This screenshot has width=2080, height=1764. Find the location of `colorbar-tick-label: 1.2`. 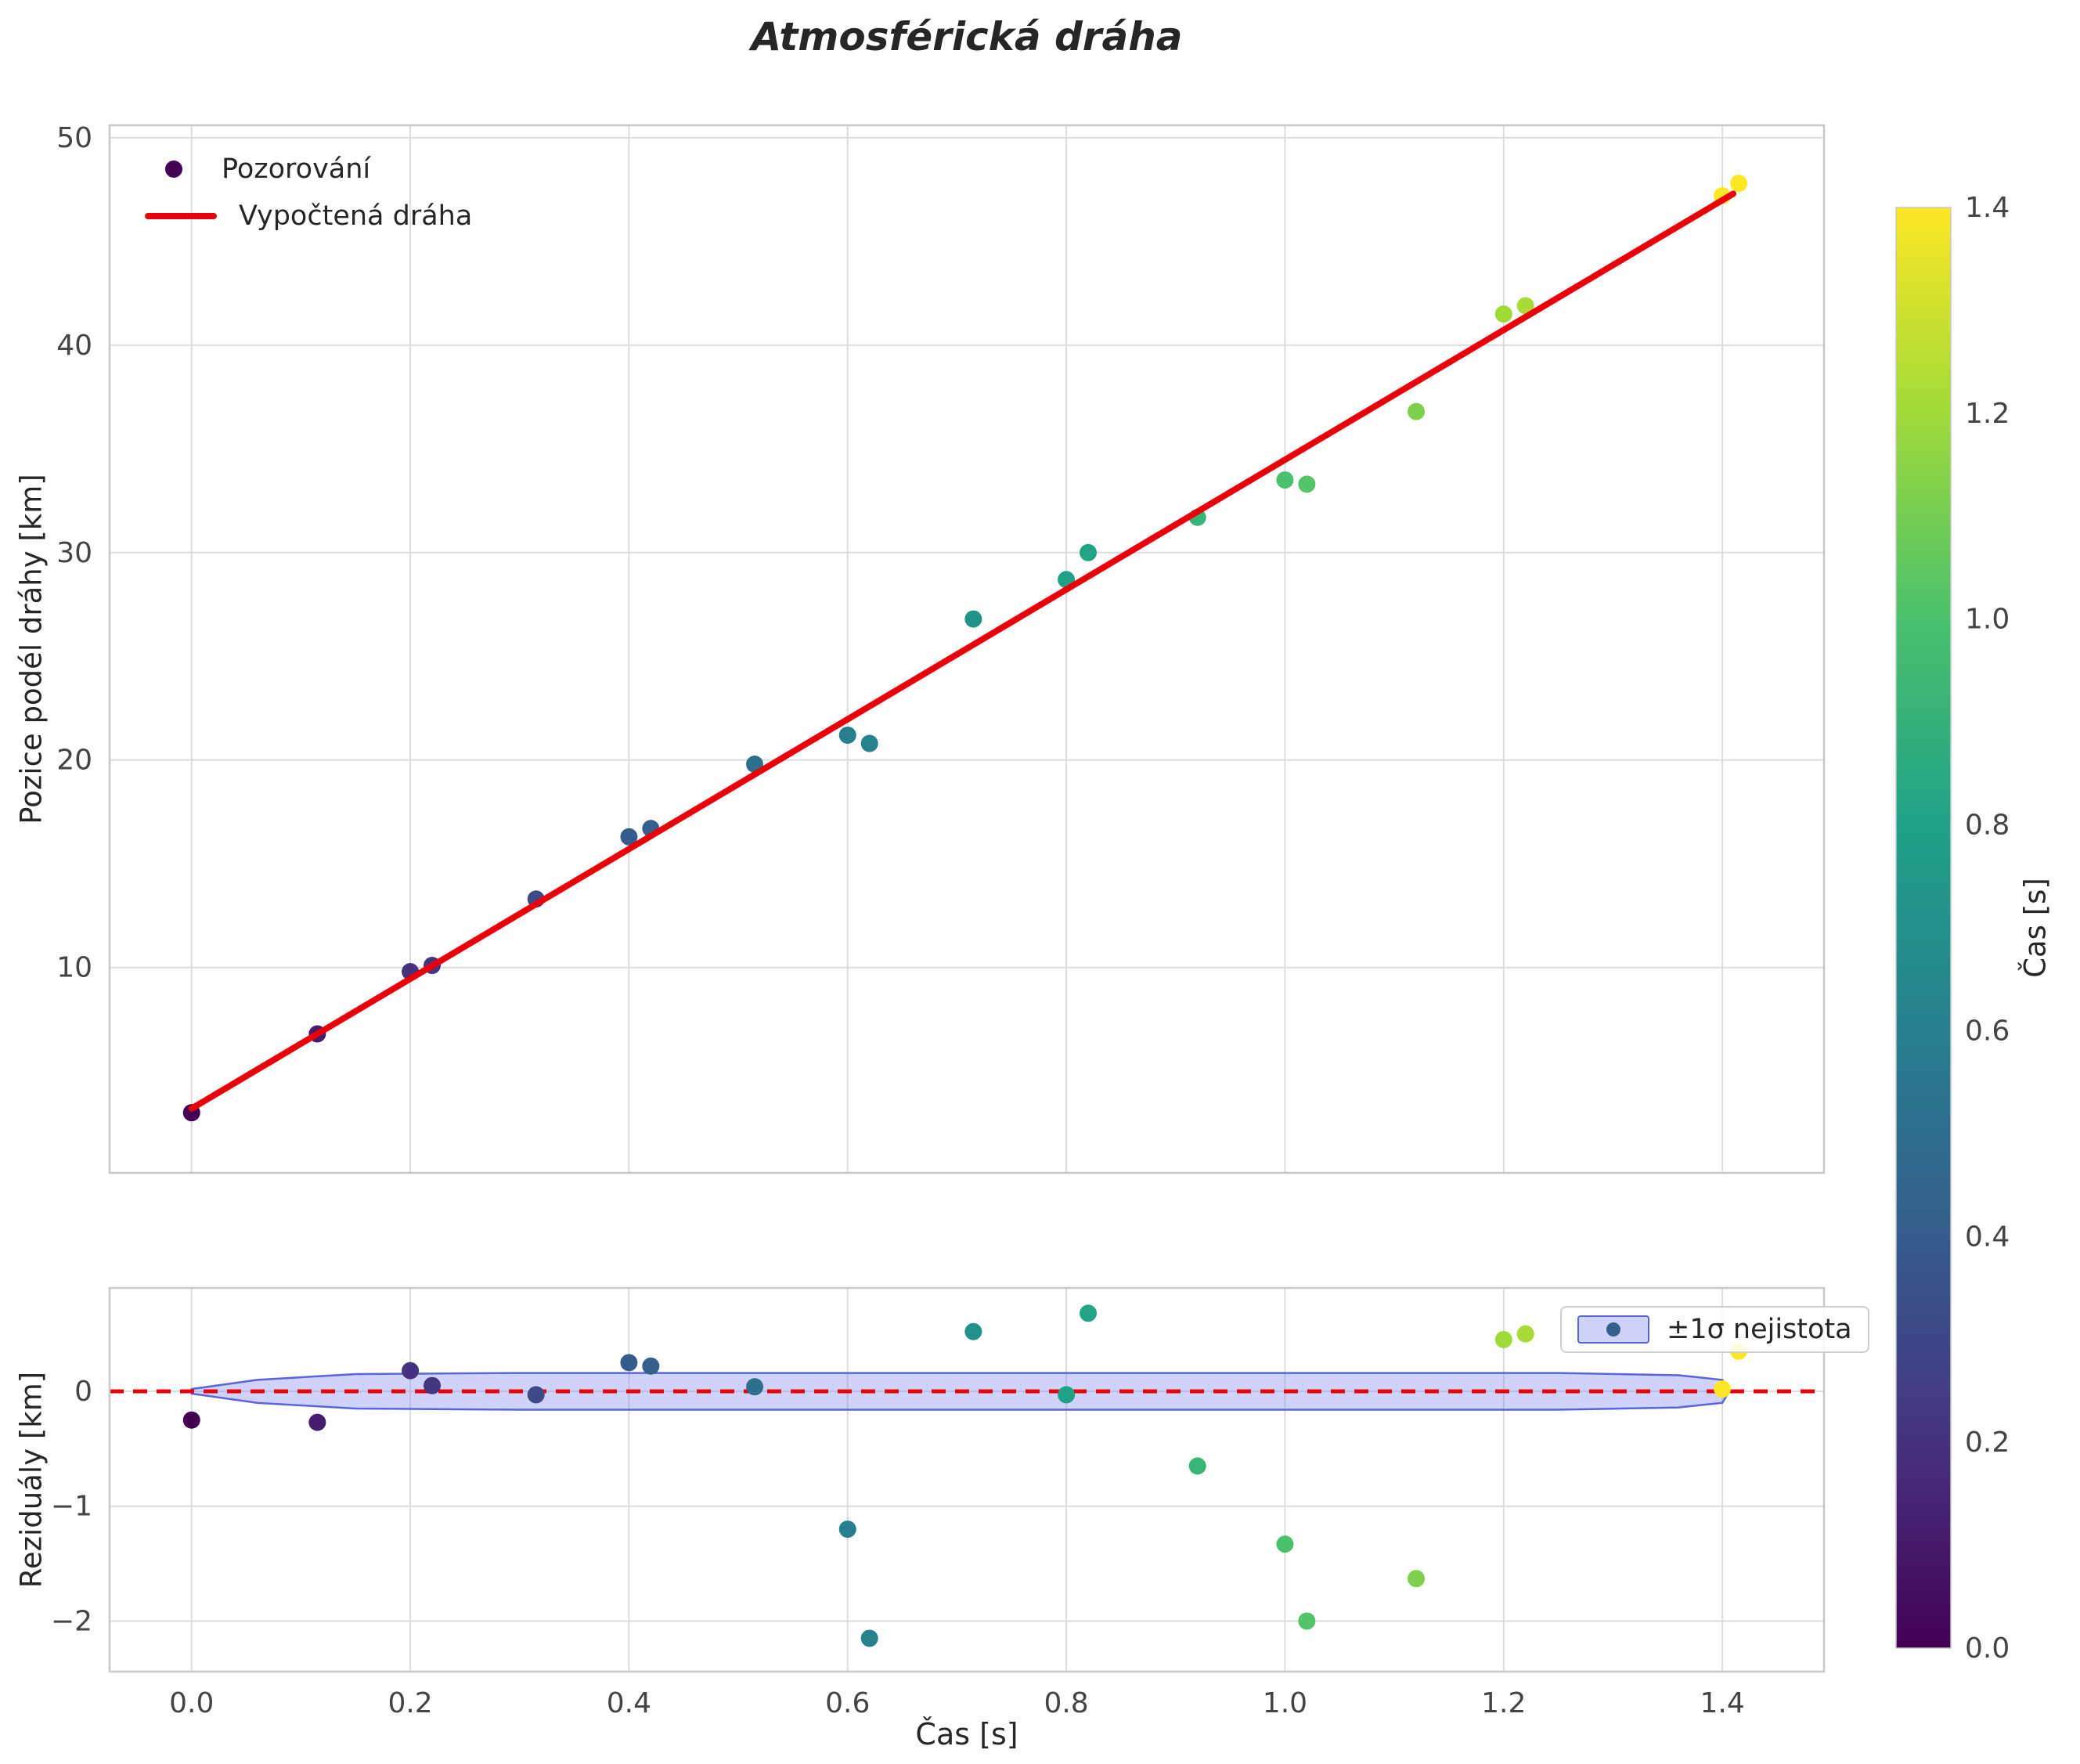

colorbar-tick-label: 1.2 is located at coordinates (1987, 414).